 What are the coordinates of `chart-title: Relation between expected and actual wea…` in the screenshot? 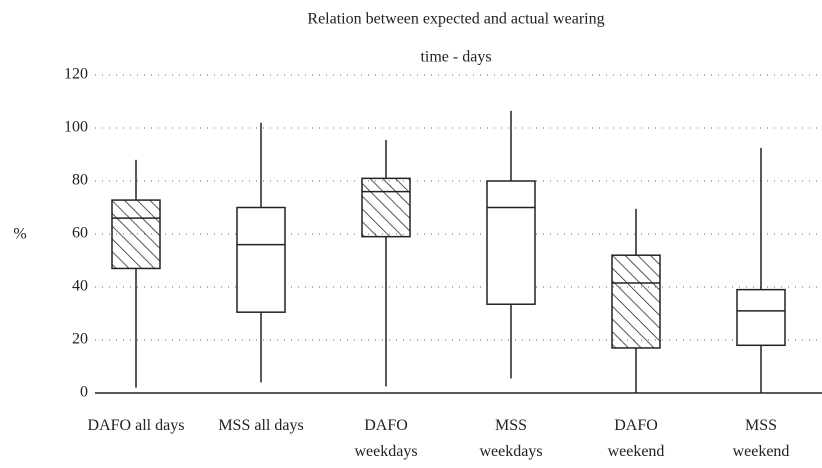 It's located at (455, 19).